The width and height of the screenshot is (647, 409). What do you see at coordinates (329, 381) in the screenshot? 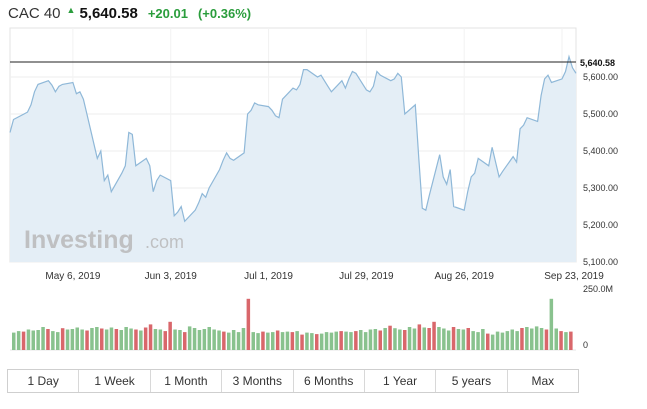
I see `tab-6-months: 6 Months` at bounding box center [329, 381].